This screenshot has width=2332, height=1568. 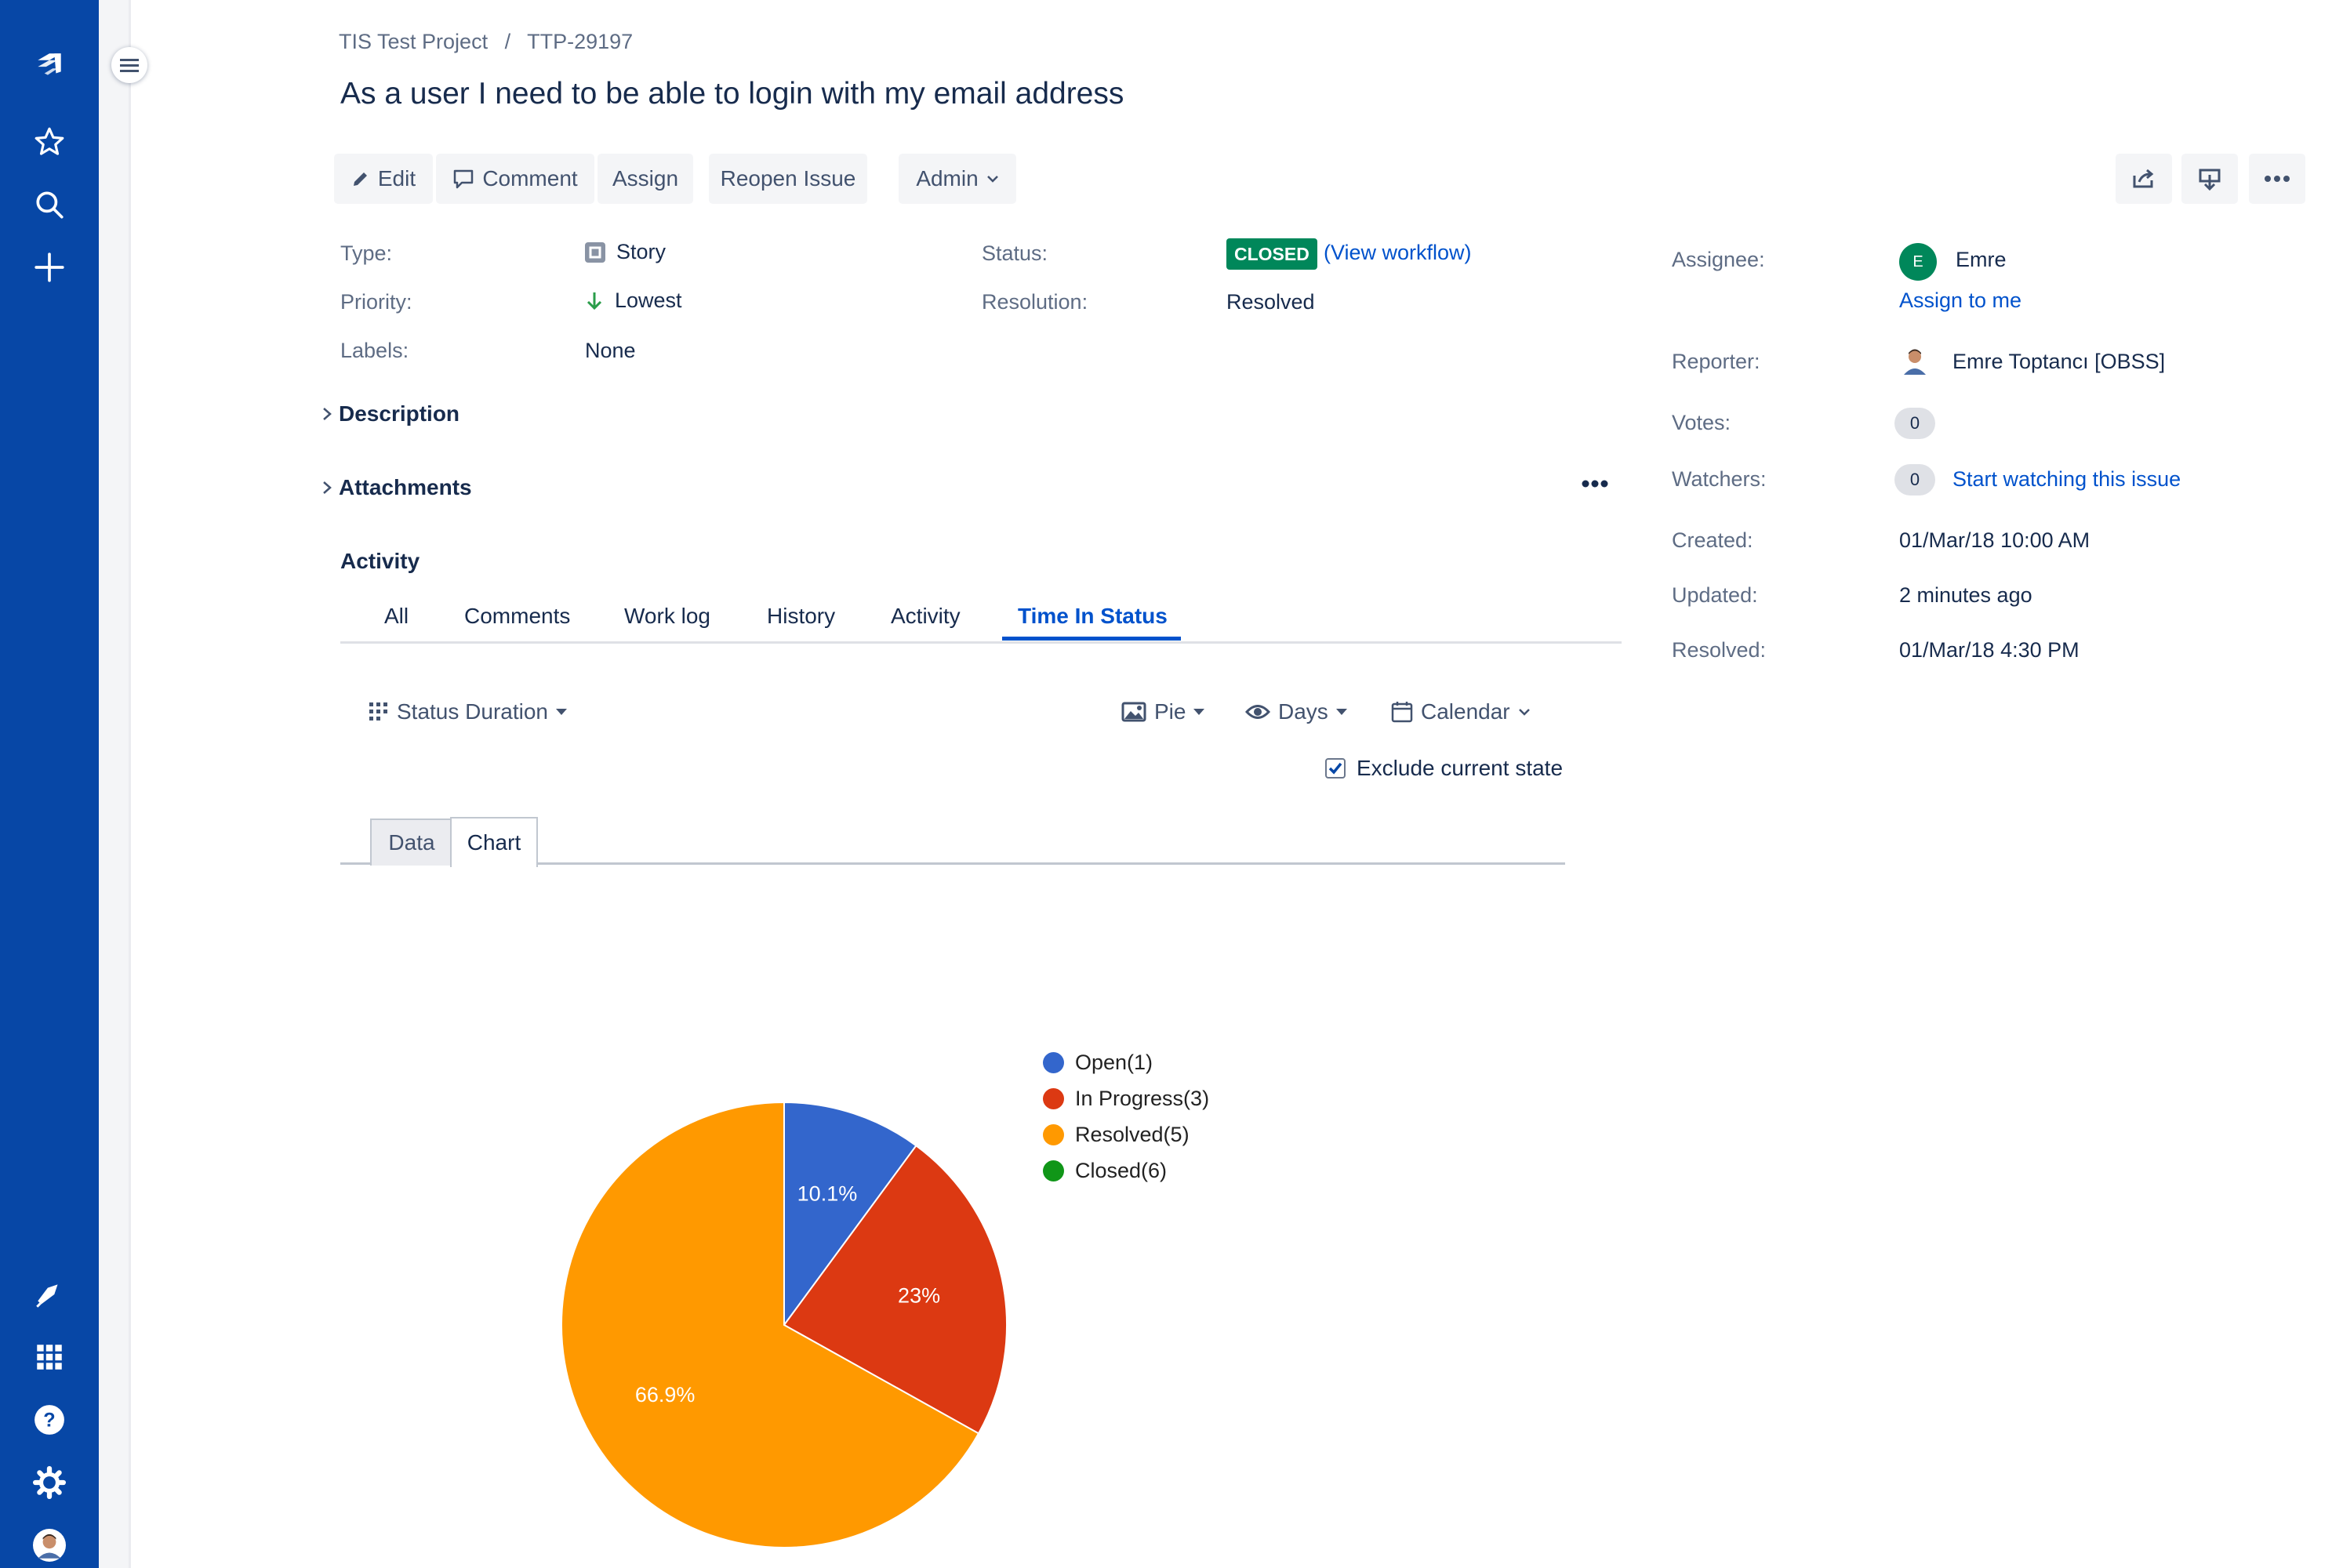 I want to click on legend-item-in-progress: In Progress(3), so click(x=1126, y=1099).